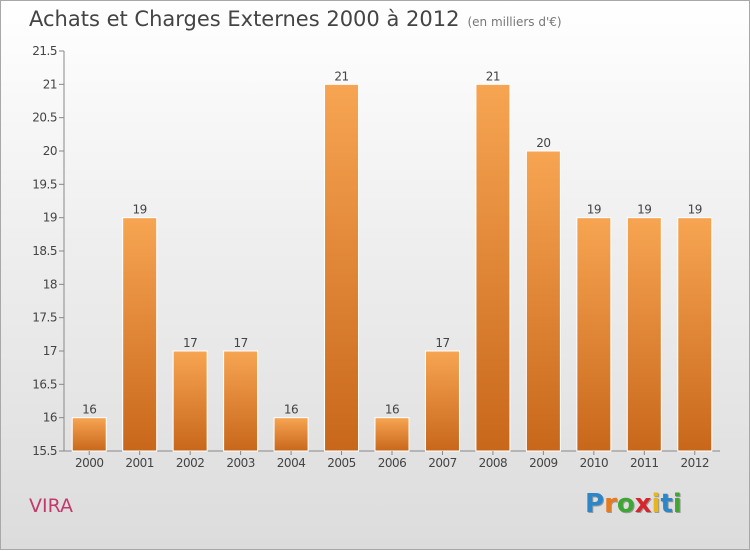  I want to click on proxiti-logo: Proxiti, so click(633, 504).